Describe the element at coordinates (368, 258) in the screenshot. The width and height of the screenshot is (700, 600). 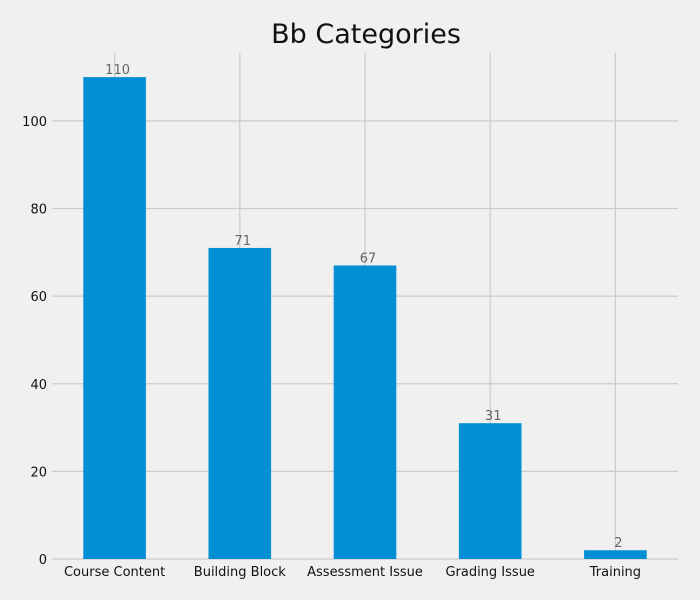
I see `bar-value-label: 67` at that location.